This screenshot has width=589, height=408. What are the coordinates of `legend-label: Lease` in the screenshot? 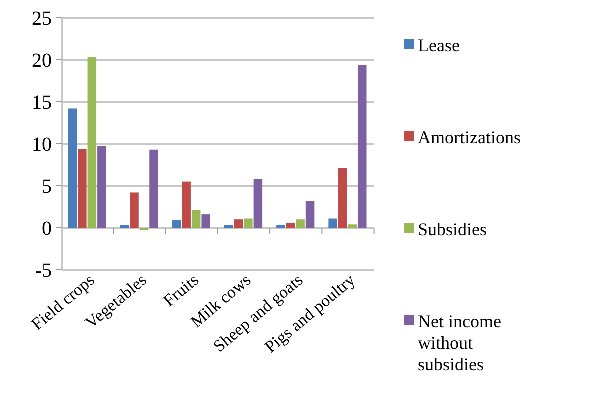 It's located at (439, 45).